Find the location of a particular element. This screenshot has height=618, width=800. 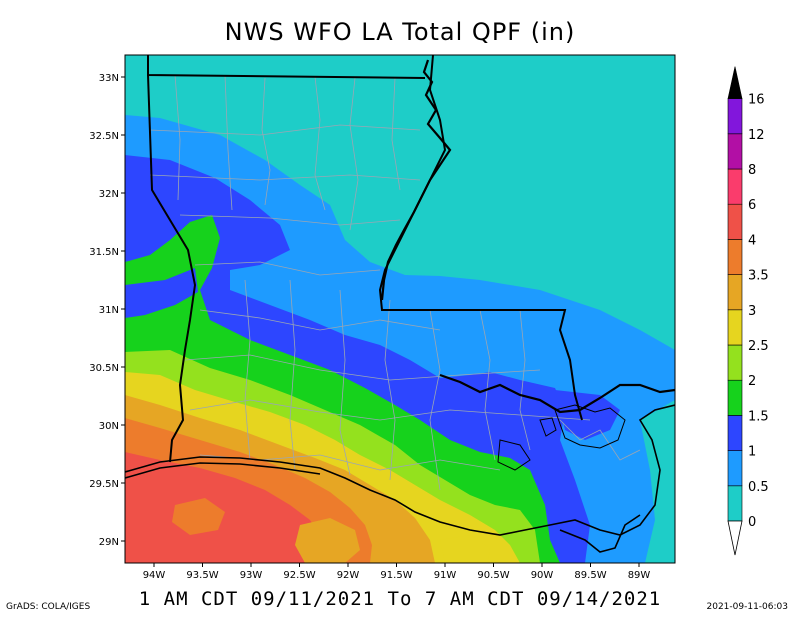

lat-label: 31N is located at coordinates (109, 310).